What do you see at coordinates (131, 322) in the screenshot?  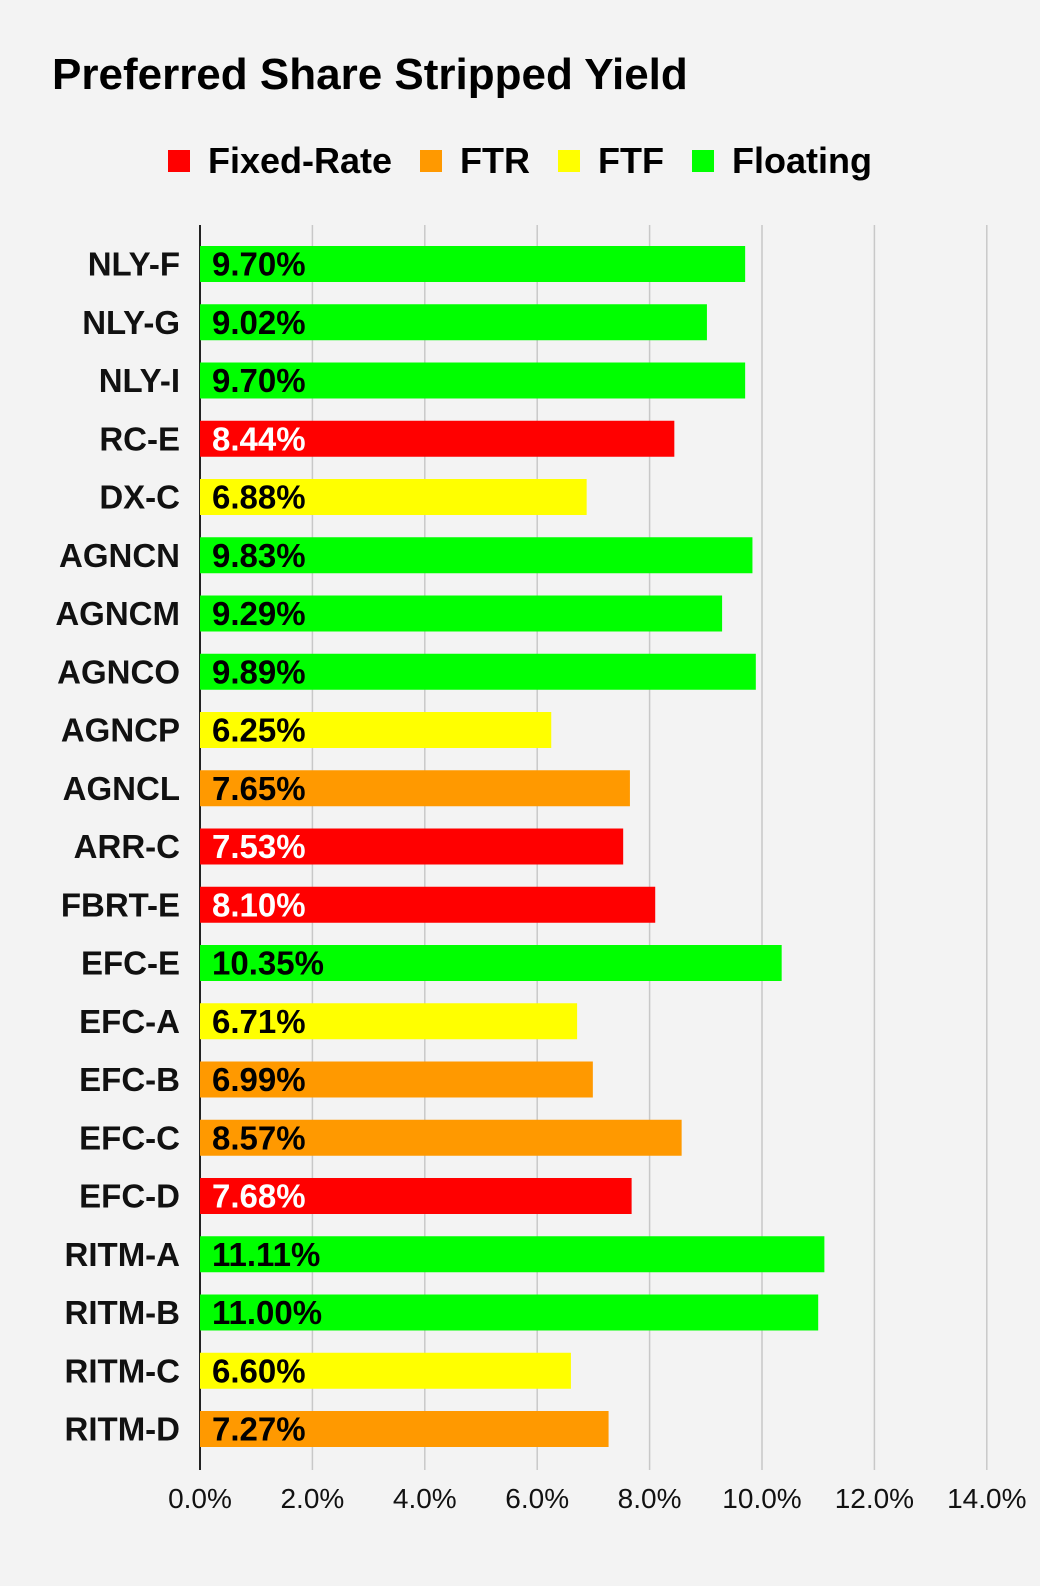 I see `category-label: NLY-G` at bounding box center [131, 322].